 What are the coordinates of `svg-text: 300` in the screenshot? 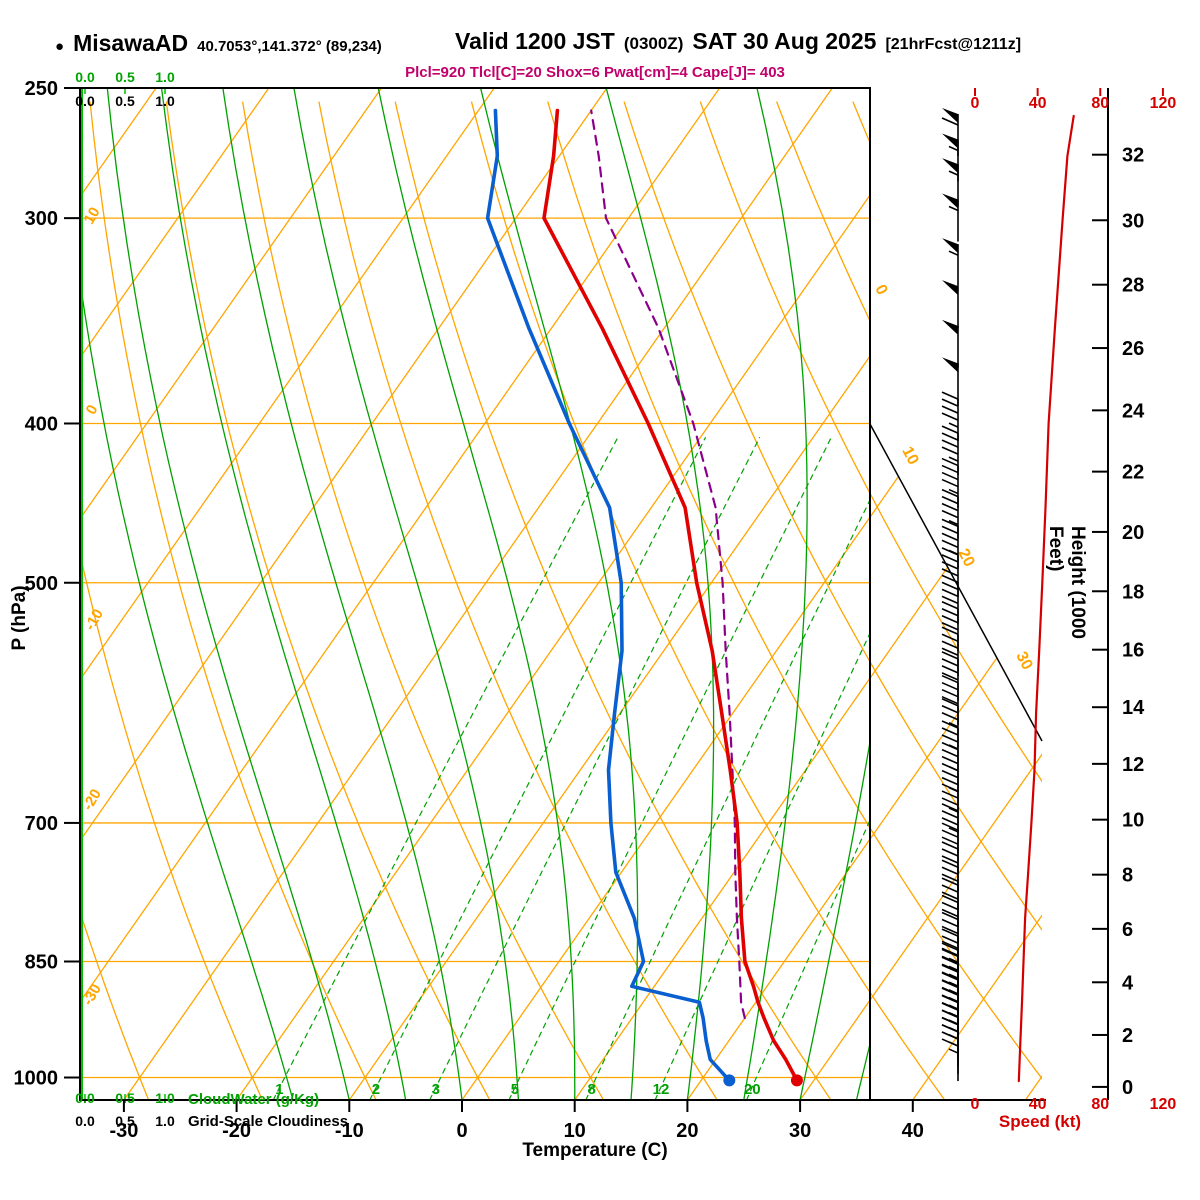 It's located at (41, 219).